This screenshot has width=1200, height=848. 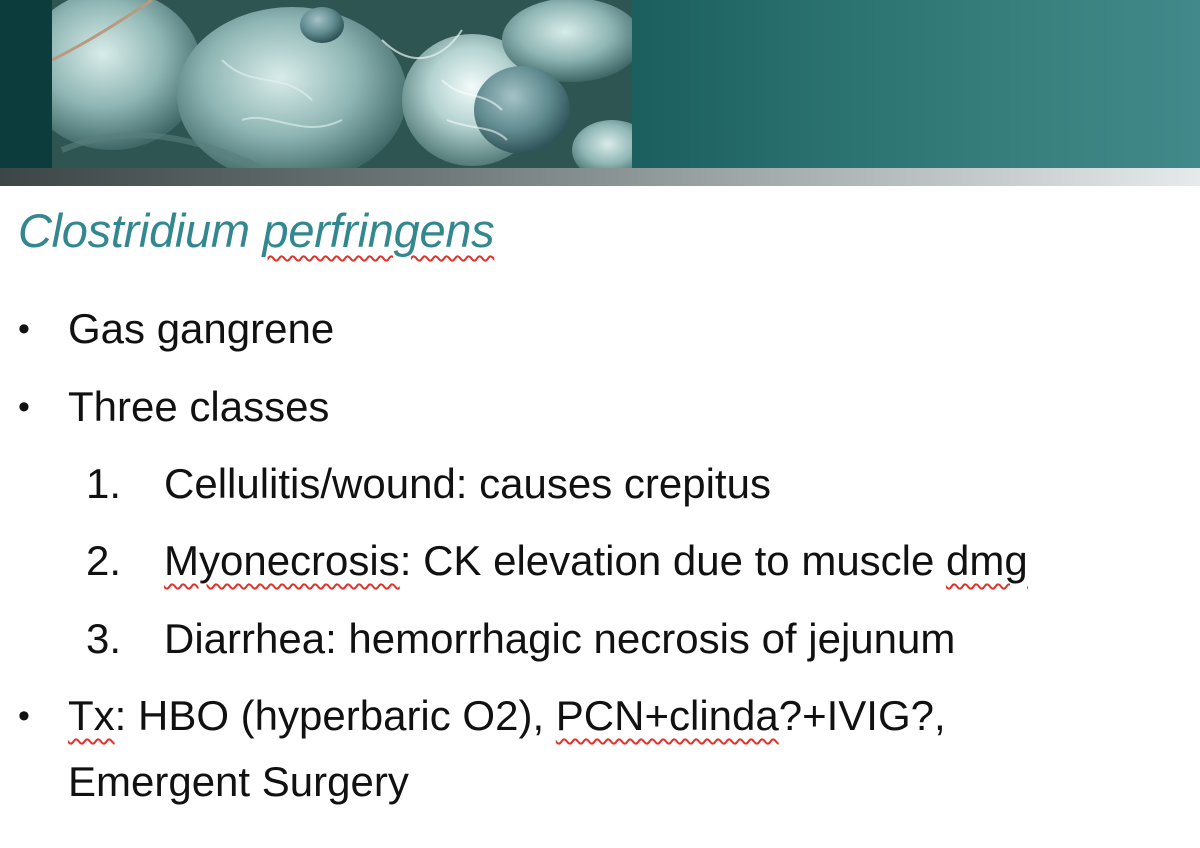 What do you see at coordinates (673, 560) in the screenshot?
I see `item-text-middle: : CK elevation due to muscle` at bounding box center [673, 560].